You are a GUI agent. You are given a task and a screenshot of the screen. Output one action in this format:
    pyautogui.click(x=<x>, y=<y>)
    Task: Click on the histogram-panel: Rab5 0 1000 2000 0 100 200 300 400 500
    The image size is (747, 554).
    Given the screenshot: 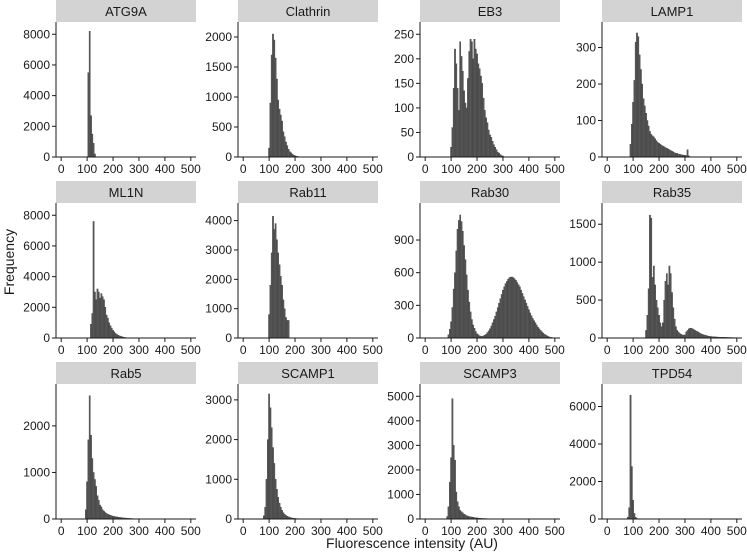 What is the action you would take?
    pyautogui.click(x=112, y=450)
    